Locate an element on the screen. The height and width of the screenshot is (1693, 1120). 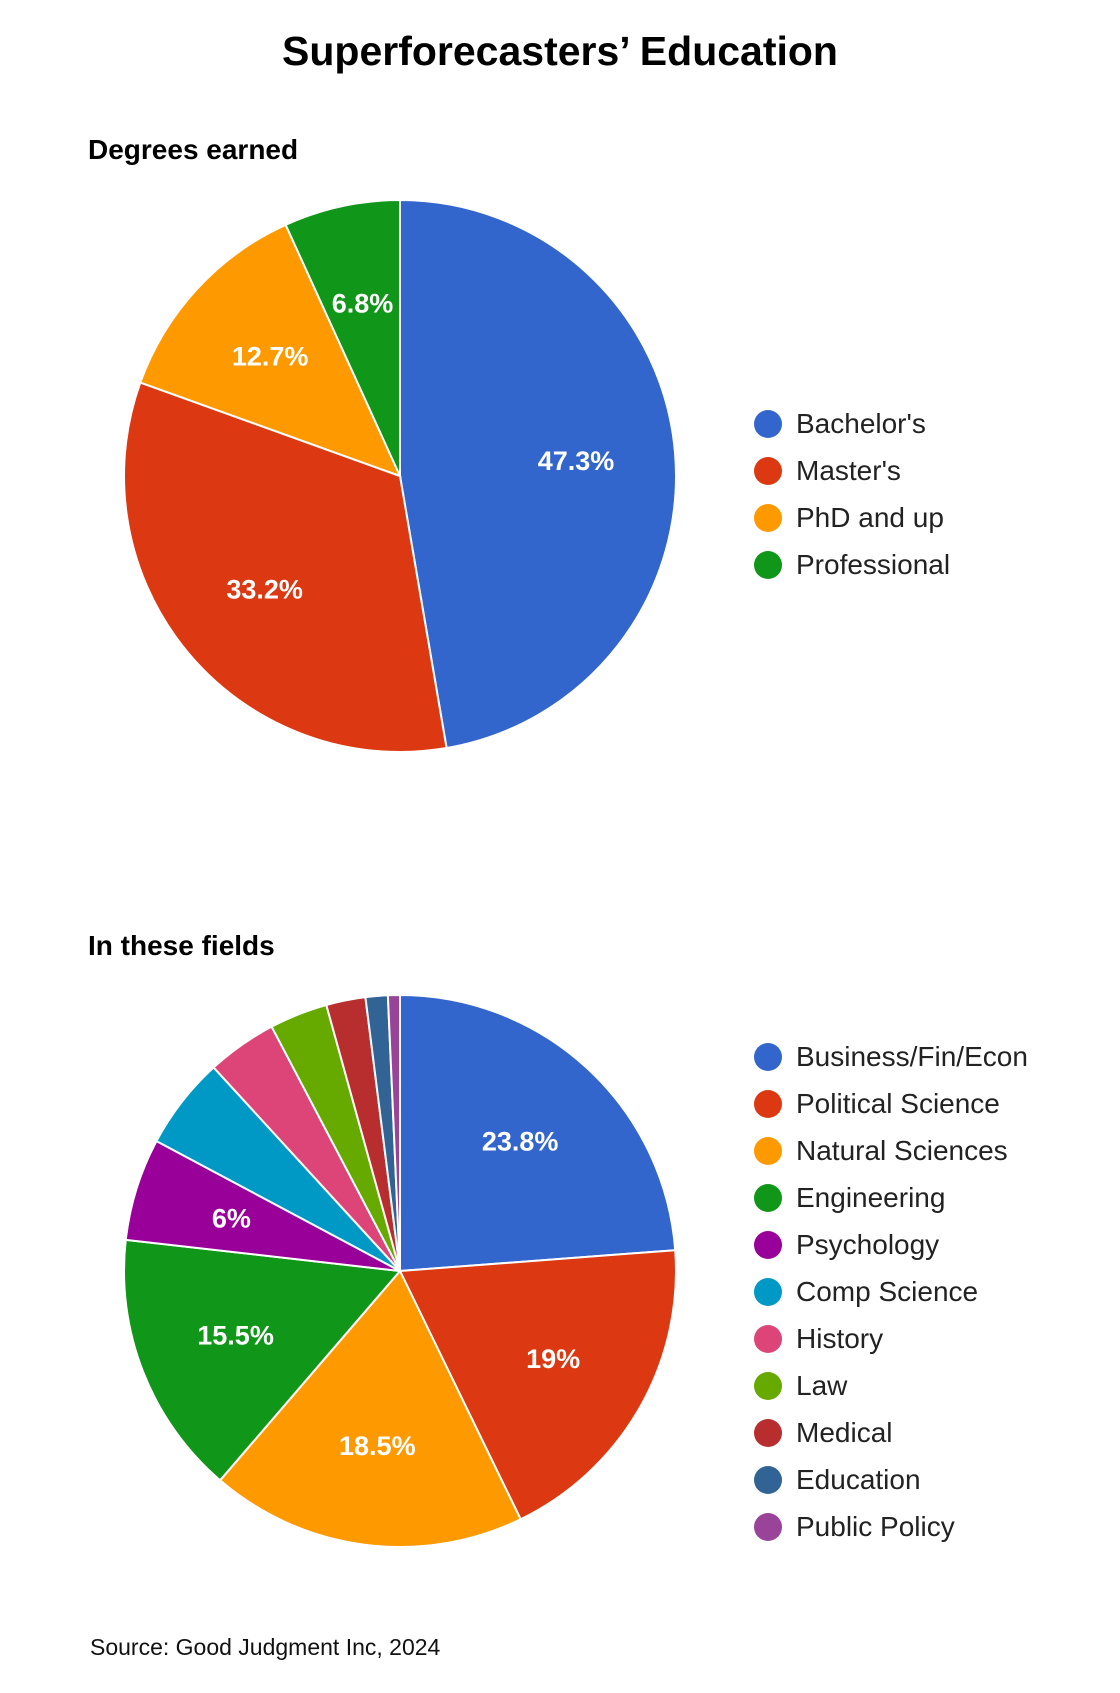
fields-chart-title: In these fields is located at coordinates (181, 945).